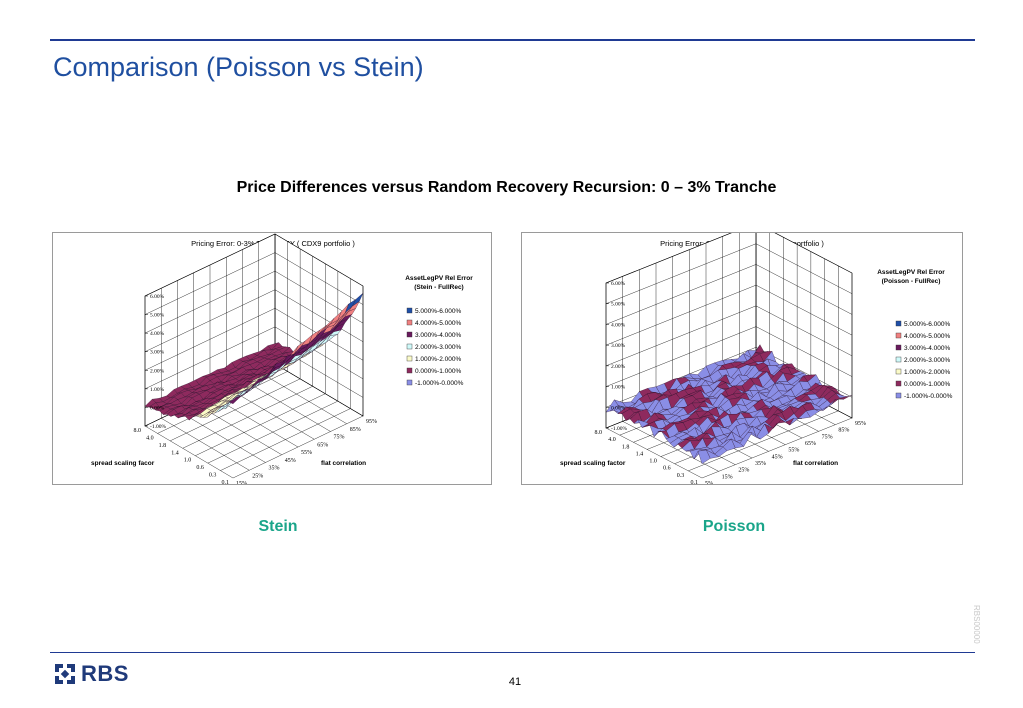 This screenshot has height=708, width=1023. I want to click on y-tick-label: 95%, so click(860, 424).